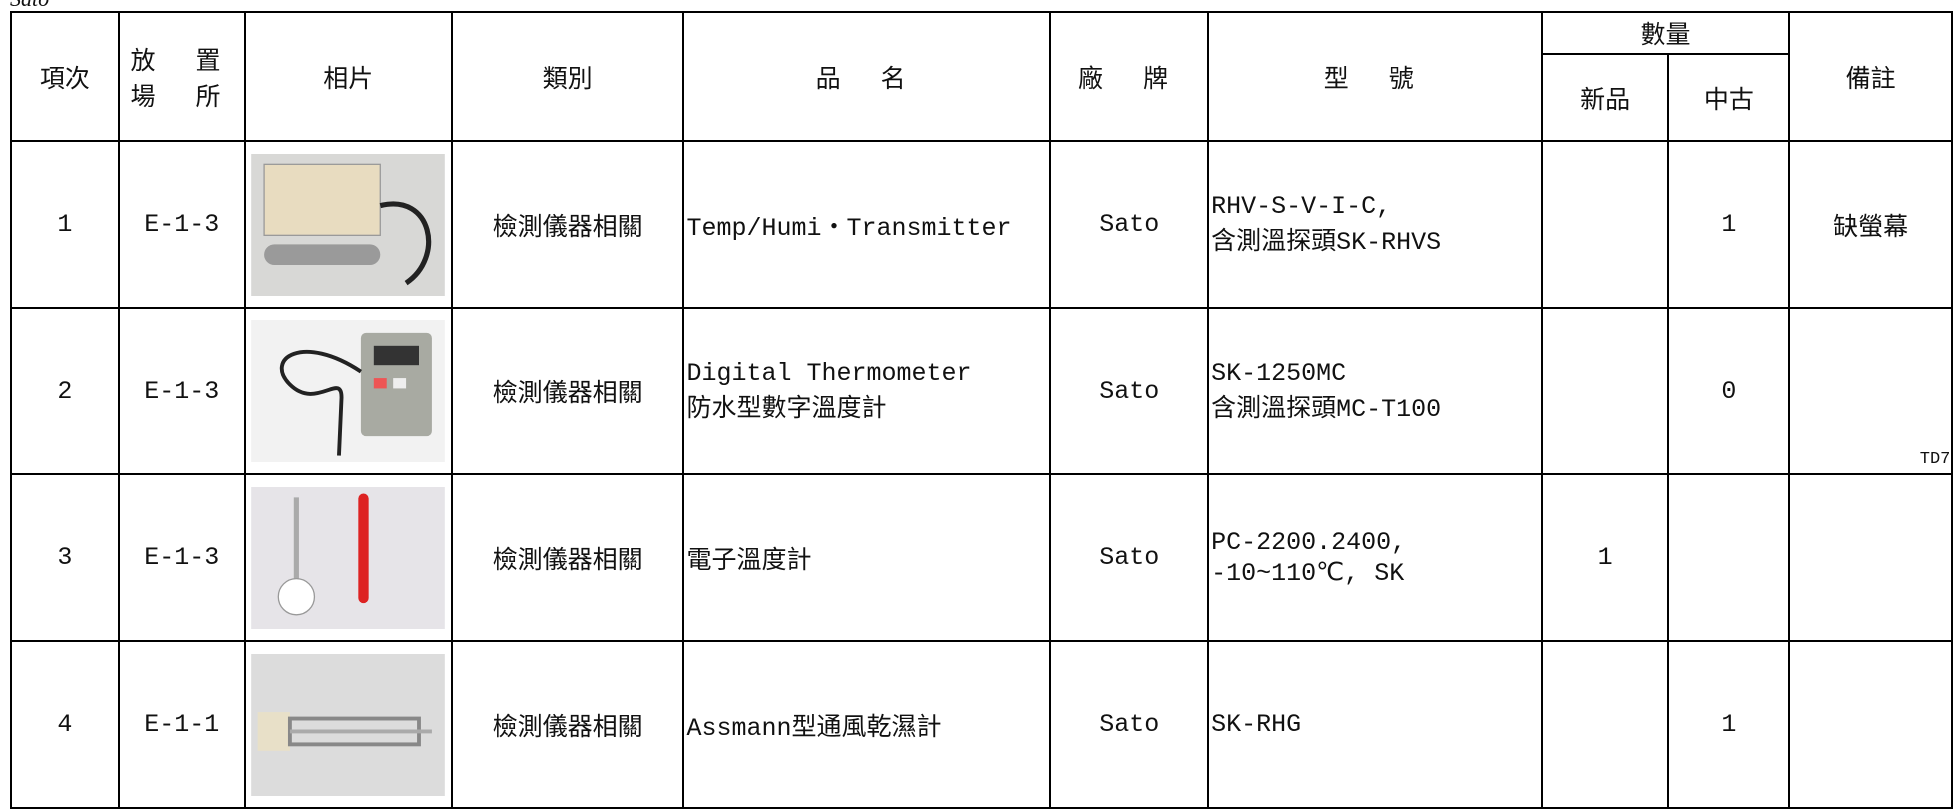  Describe the element at coordinates (1375, 224) in the screenshot. I see `cell-model: RHV-S-V-I-C, 含測溫探頭SK-RHVS` at that location.